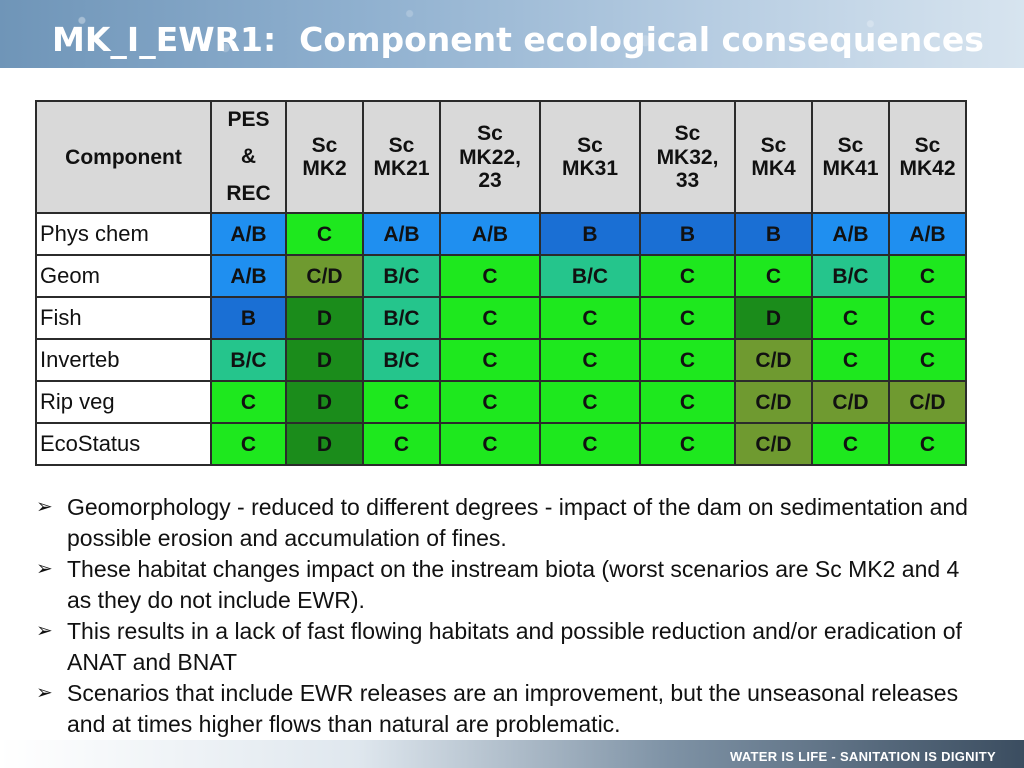  I want to click on column-header-line: &, so click(248, 156).